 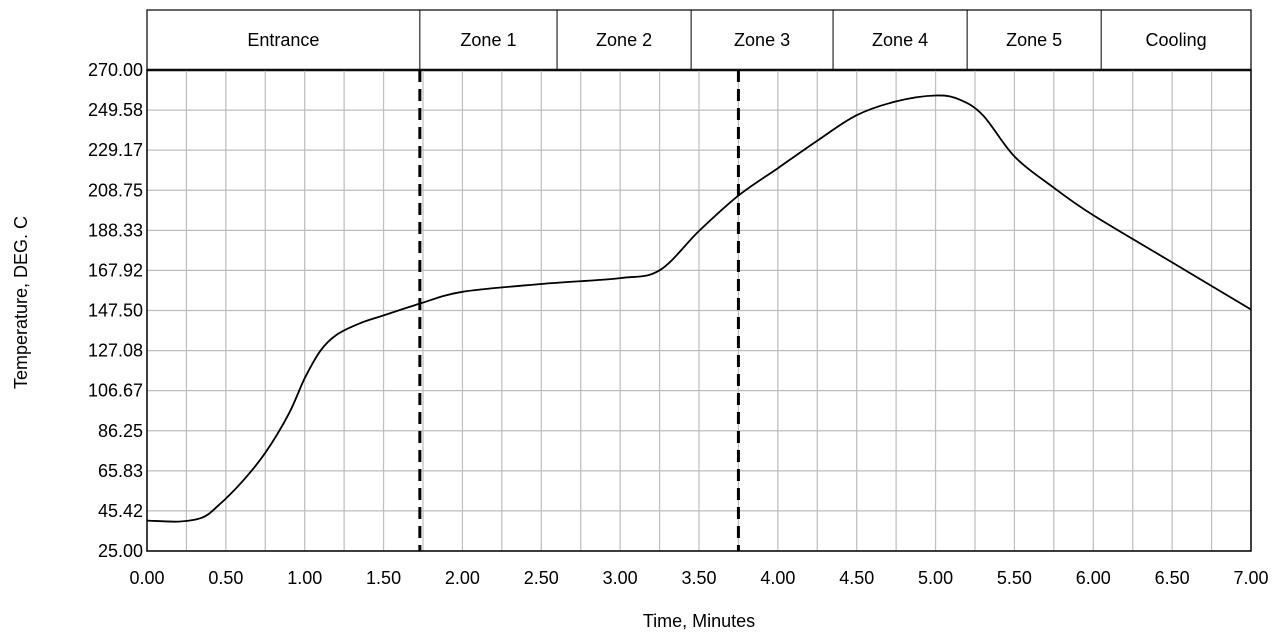 I want to click on y-tick-label: 86.25, so click(x=120, y=431).